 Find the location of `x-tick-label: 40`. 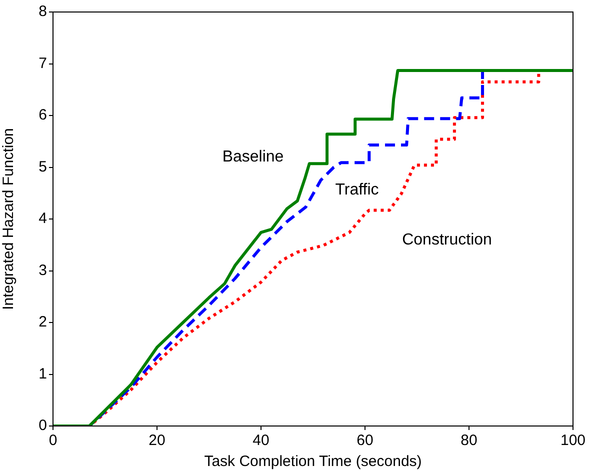

x-tick-label: 40 is located at coordinates (261, 441).